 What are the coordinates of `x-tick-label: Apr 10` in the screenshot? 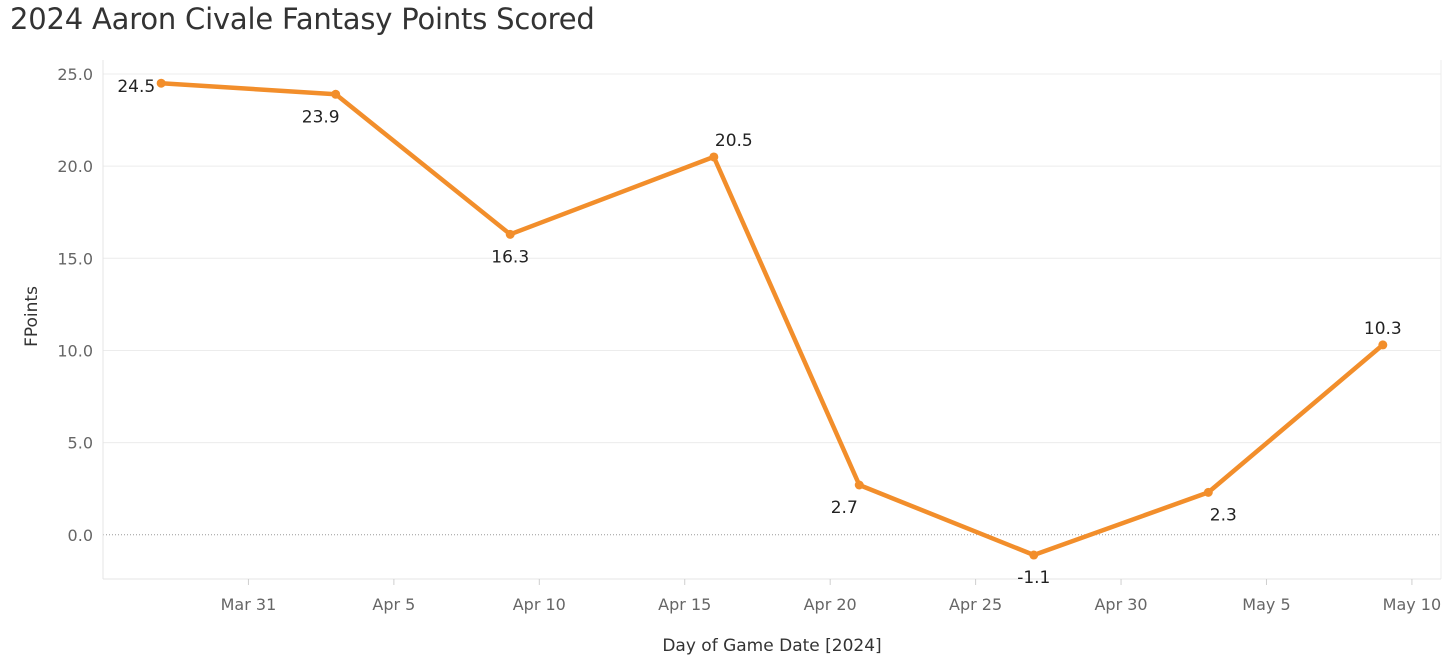 It's located at (539, 604).